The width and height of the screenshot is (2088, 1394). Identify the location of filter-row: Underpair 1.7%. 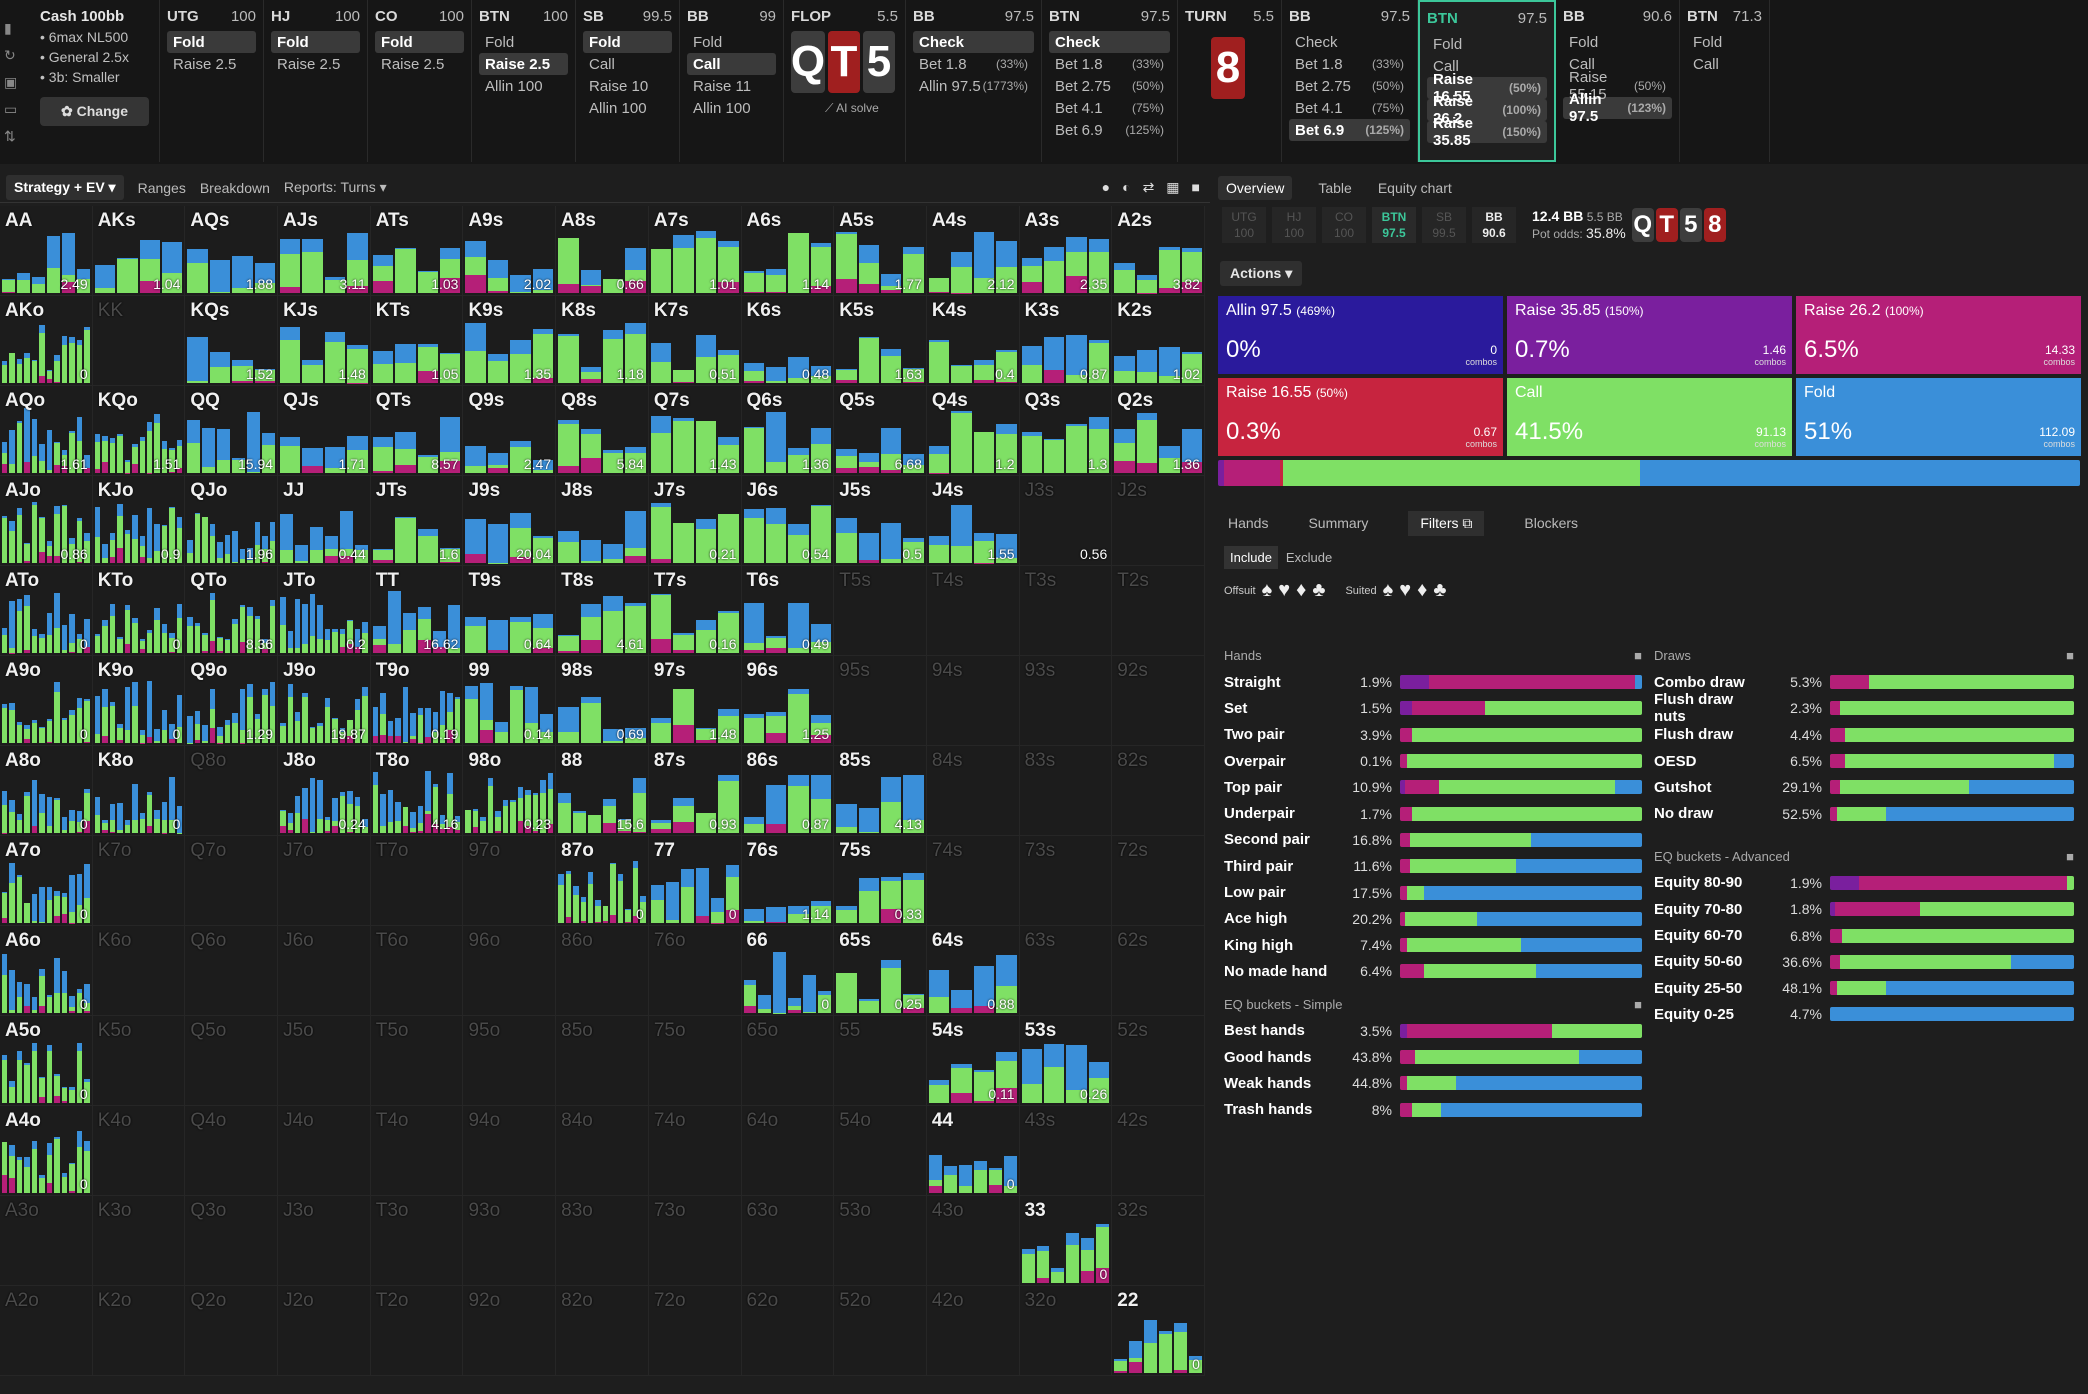
(1433, 813).